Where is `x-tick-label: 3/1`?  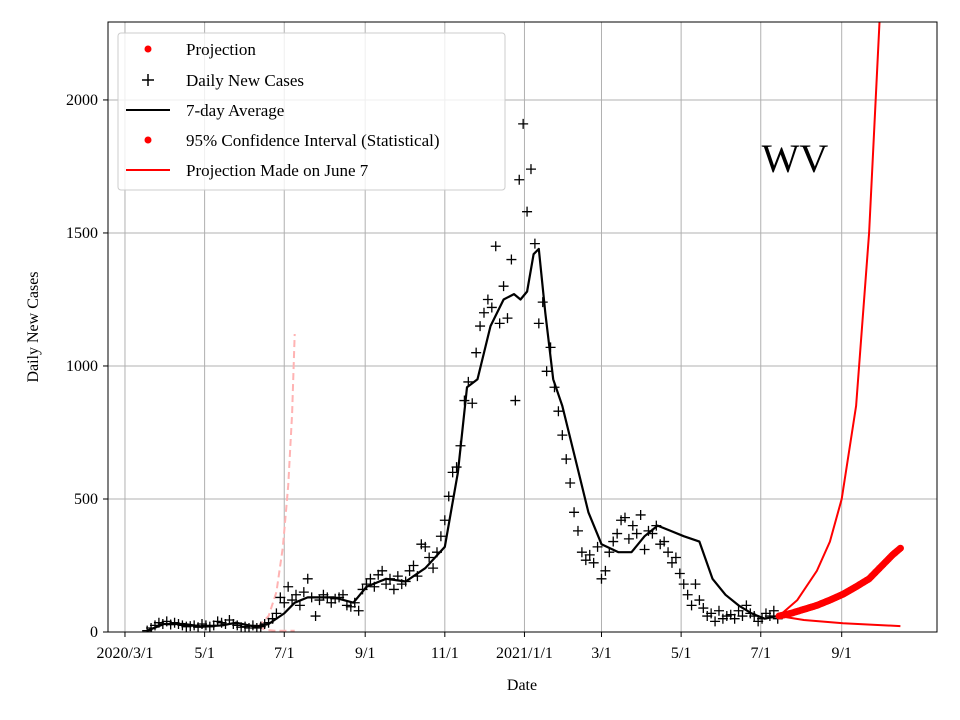
x-tick-label: 3/1 is located at coordinates (601, 653).